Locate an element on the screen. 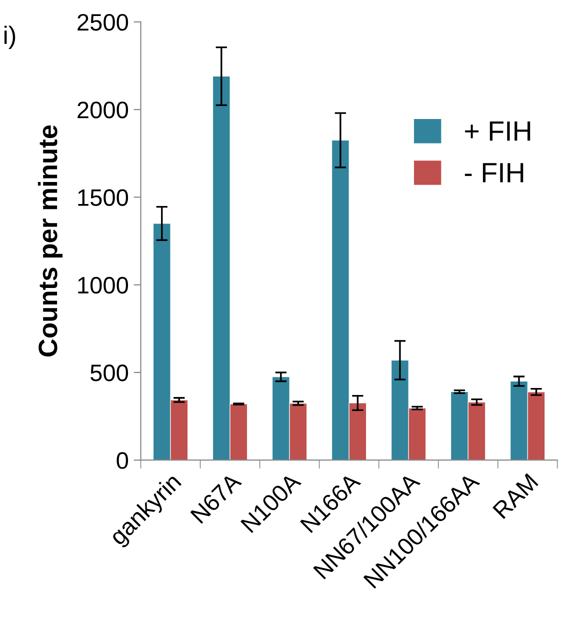  y-tick-label: 500 is located at coordinates (109, 373).